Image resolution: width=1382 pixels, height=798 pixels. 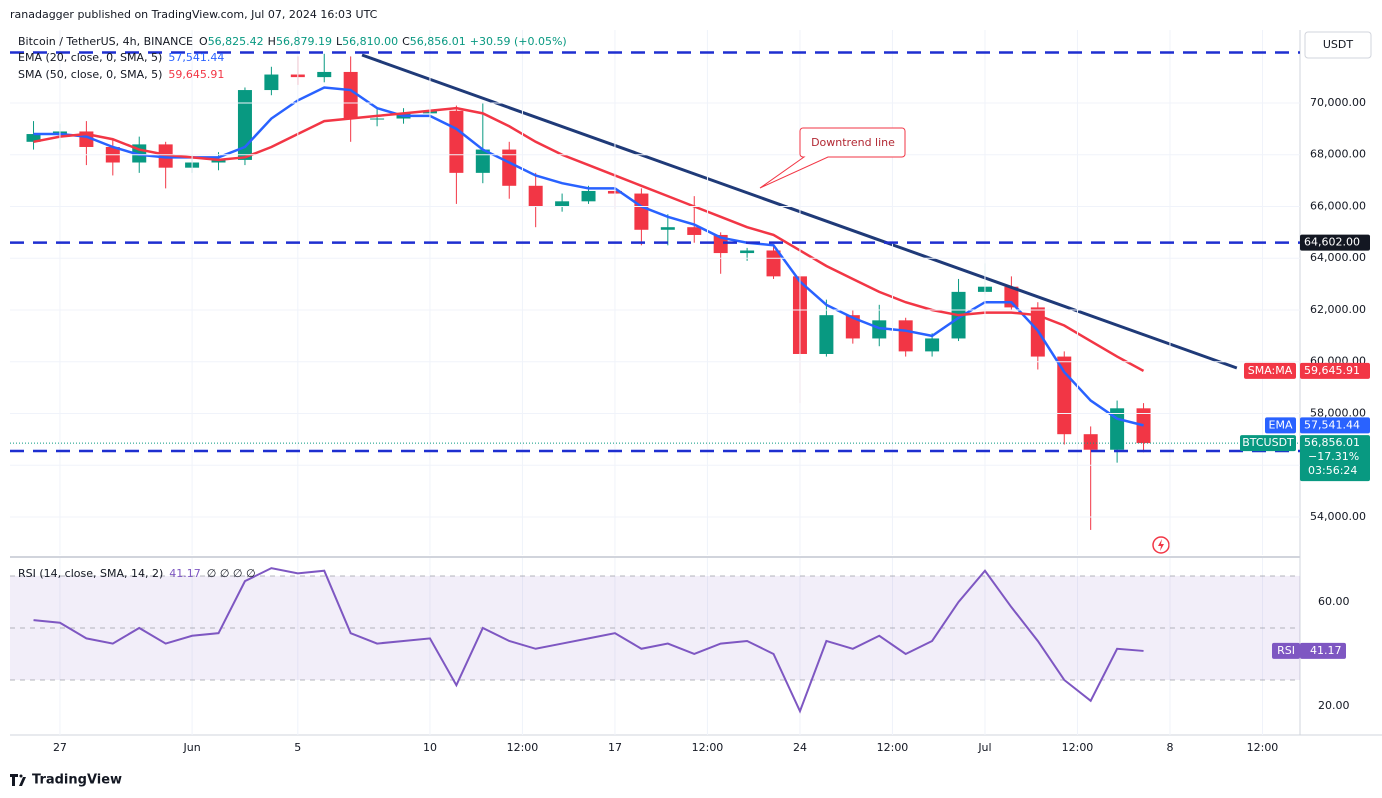 I want to click on ma-name: SMA (50, close, 0, SMA, 5), so click(x=90, y=74).